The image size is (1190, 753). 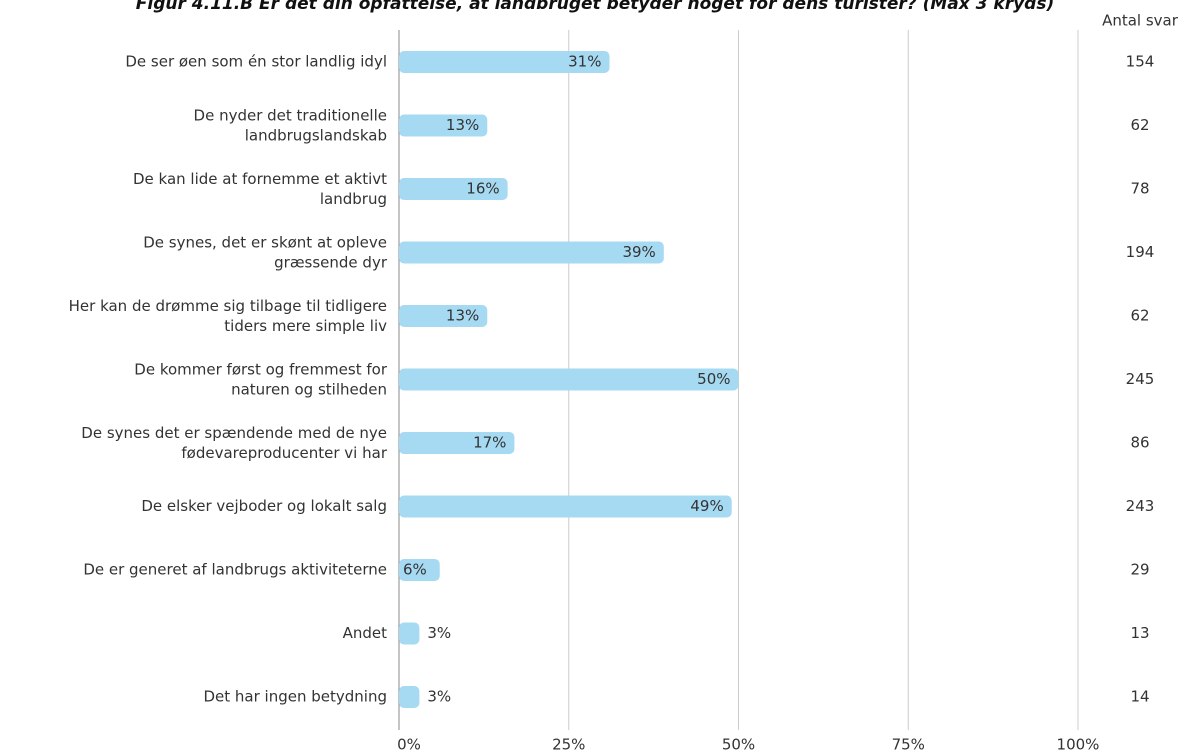 I want to click on count-label: 194, so click(x=1140, y=252).